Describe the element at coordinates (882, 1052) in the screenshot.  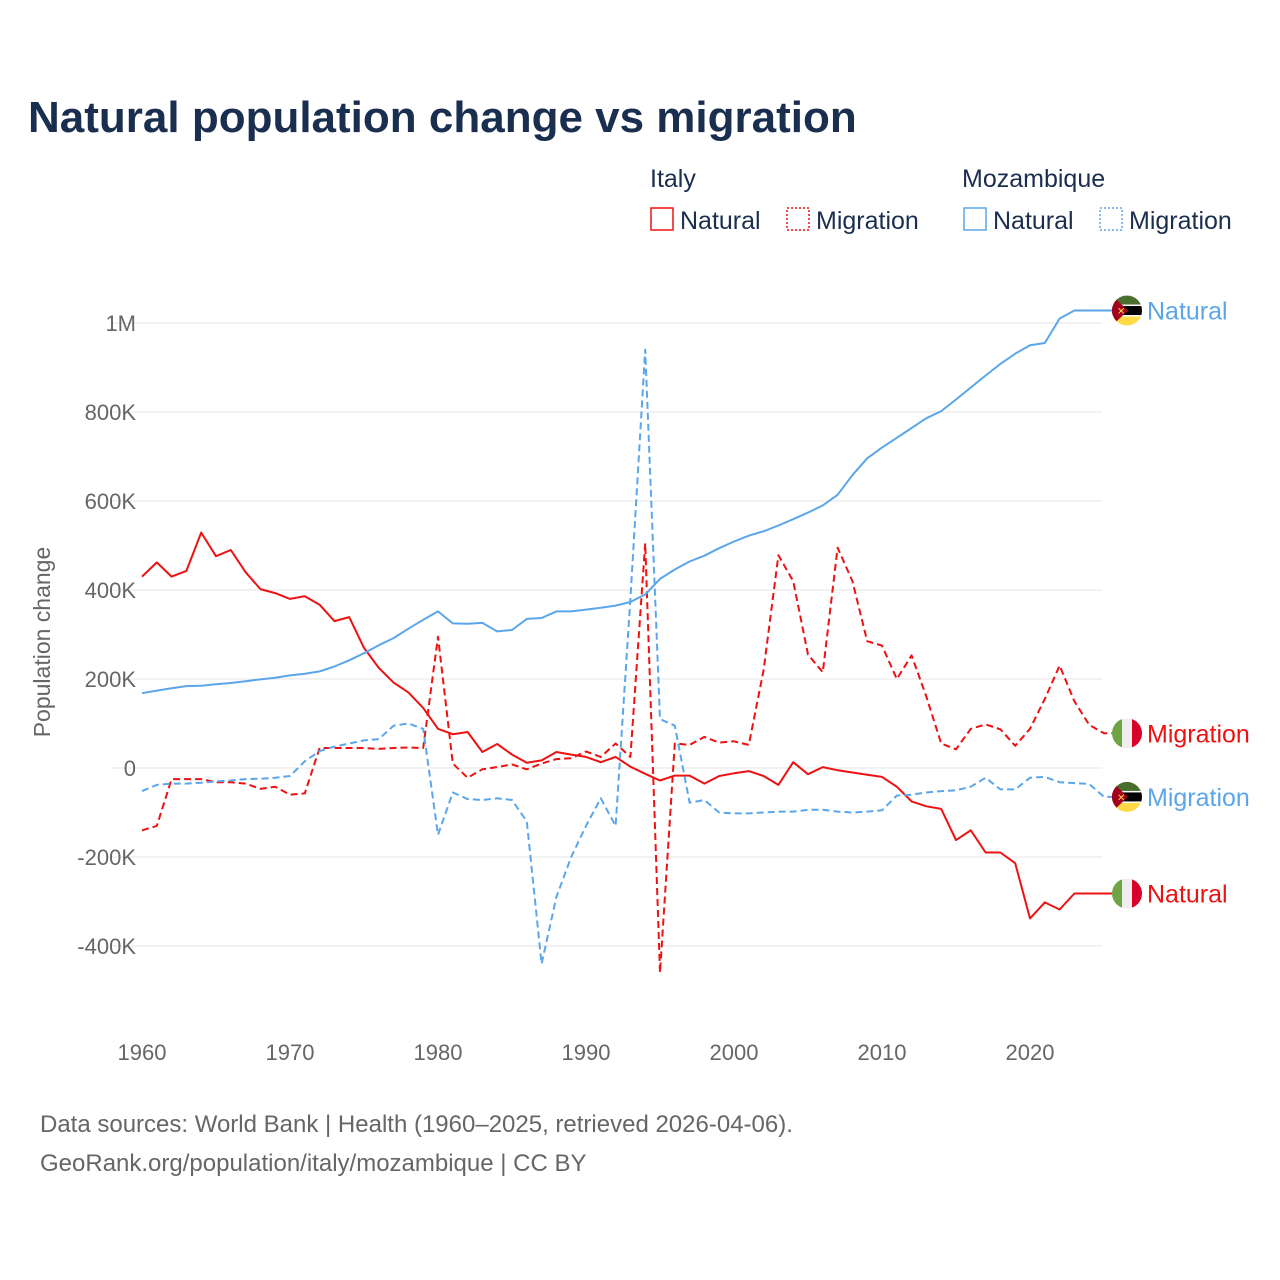
I see `x-tick-label: 2010` at that location.